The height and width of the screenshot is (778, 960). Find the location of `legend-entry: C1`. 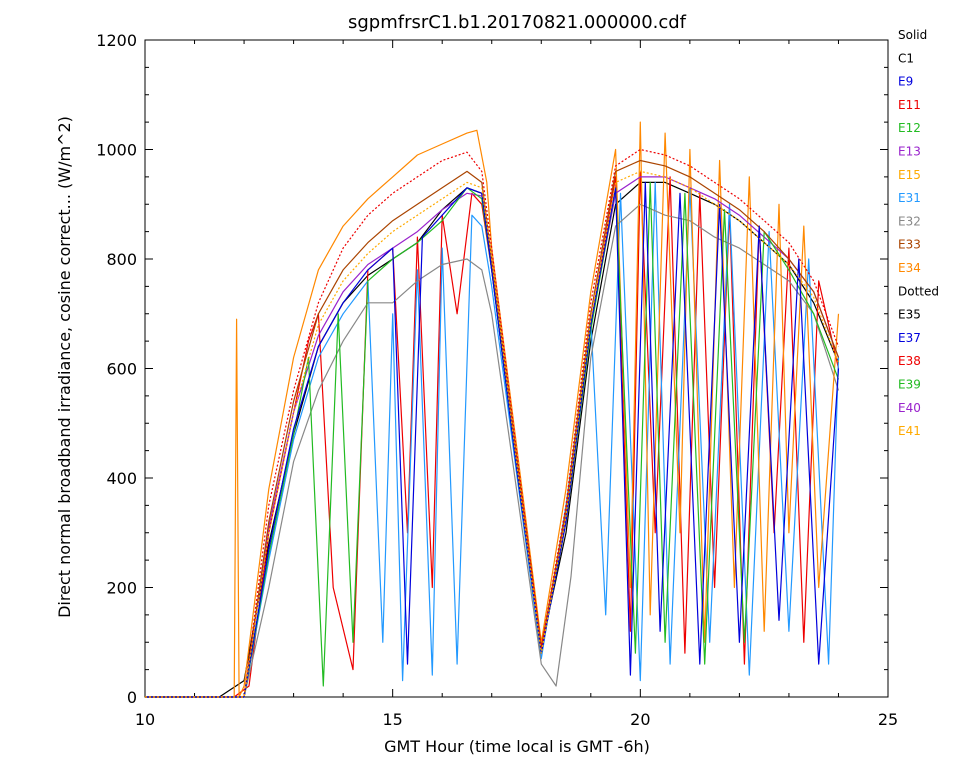

legend-entry: C1 is located at coordinates (906, 58).